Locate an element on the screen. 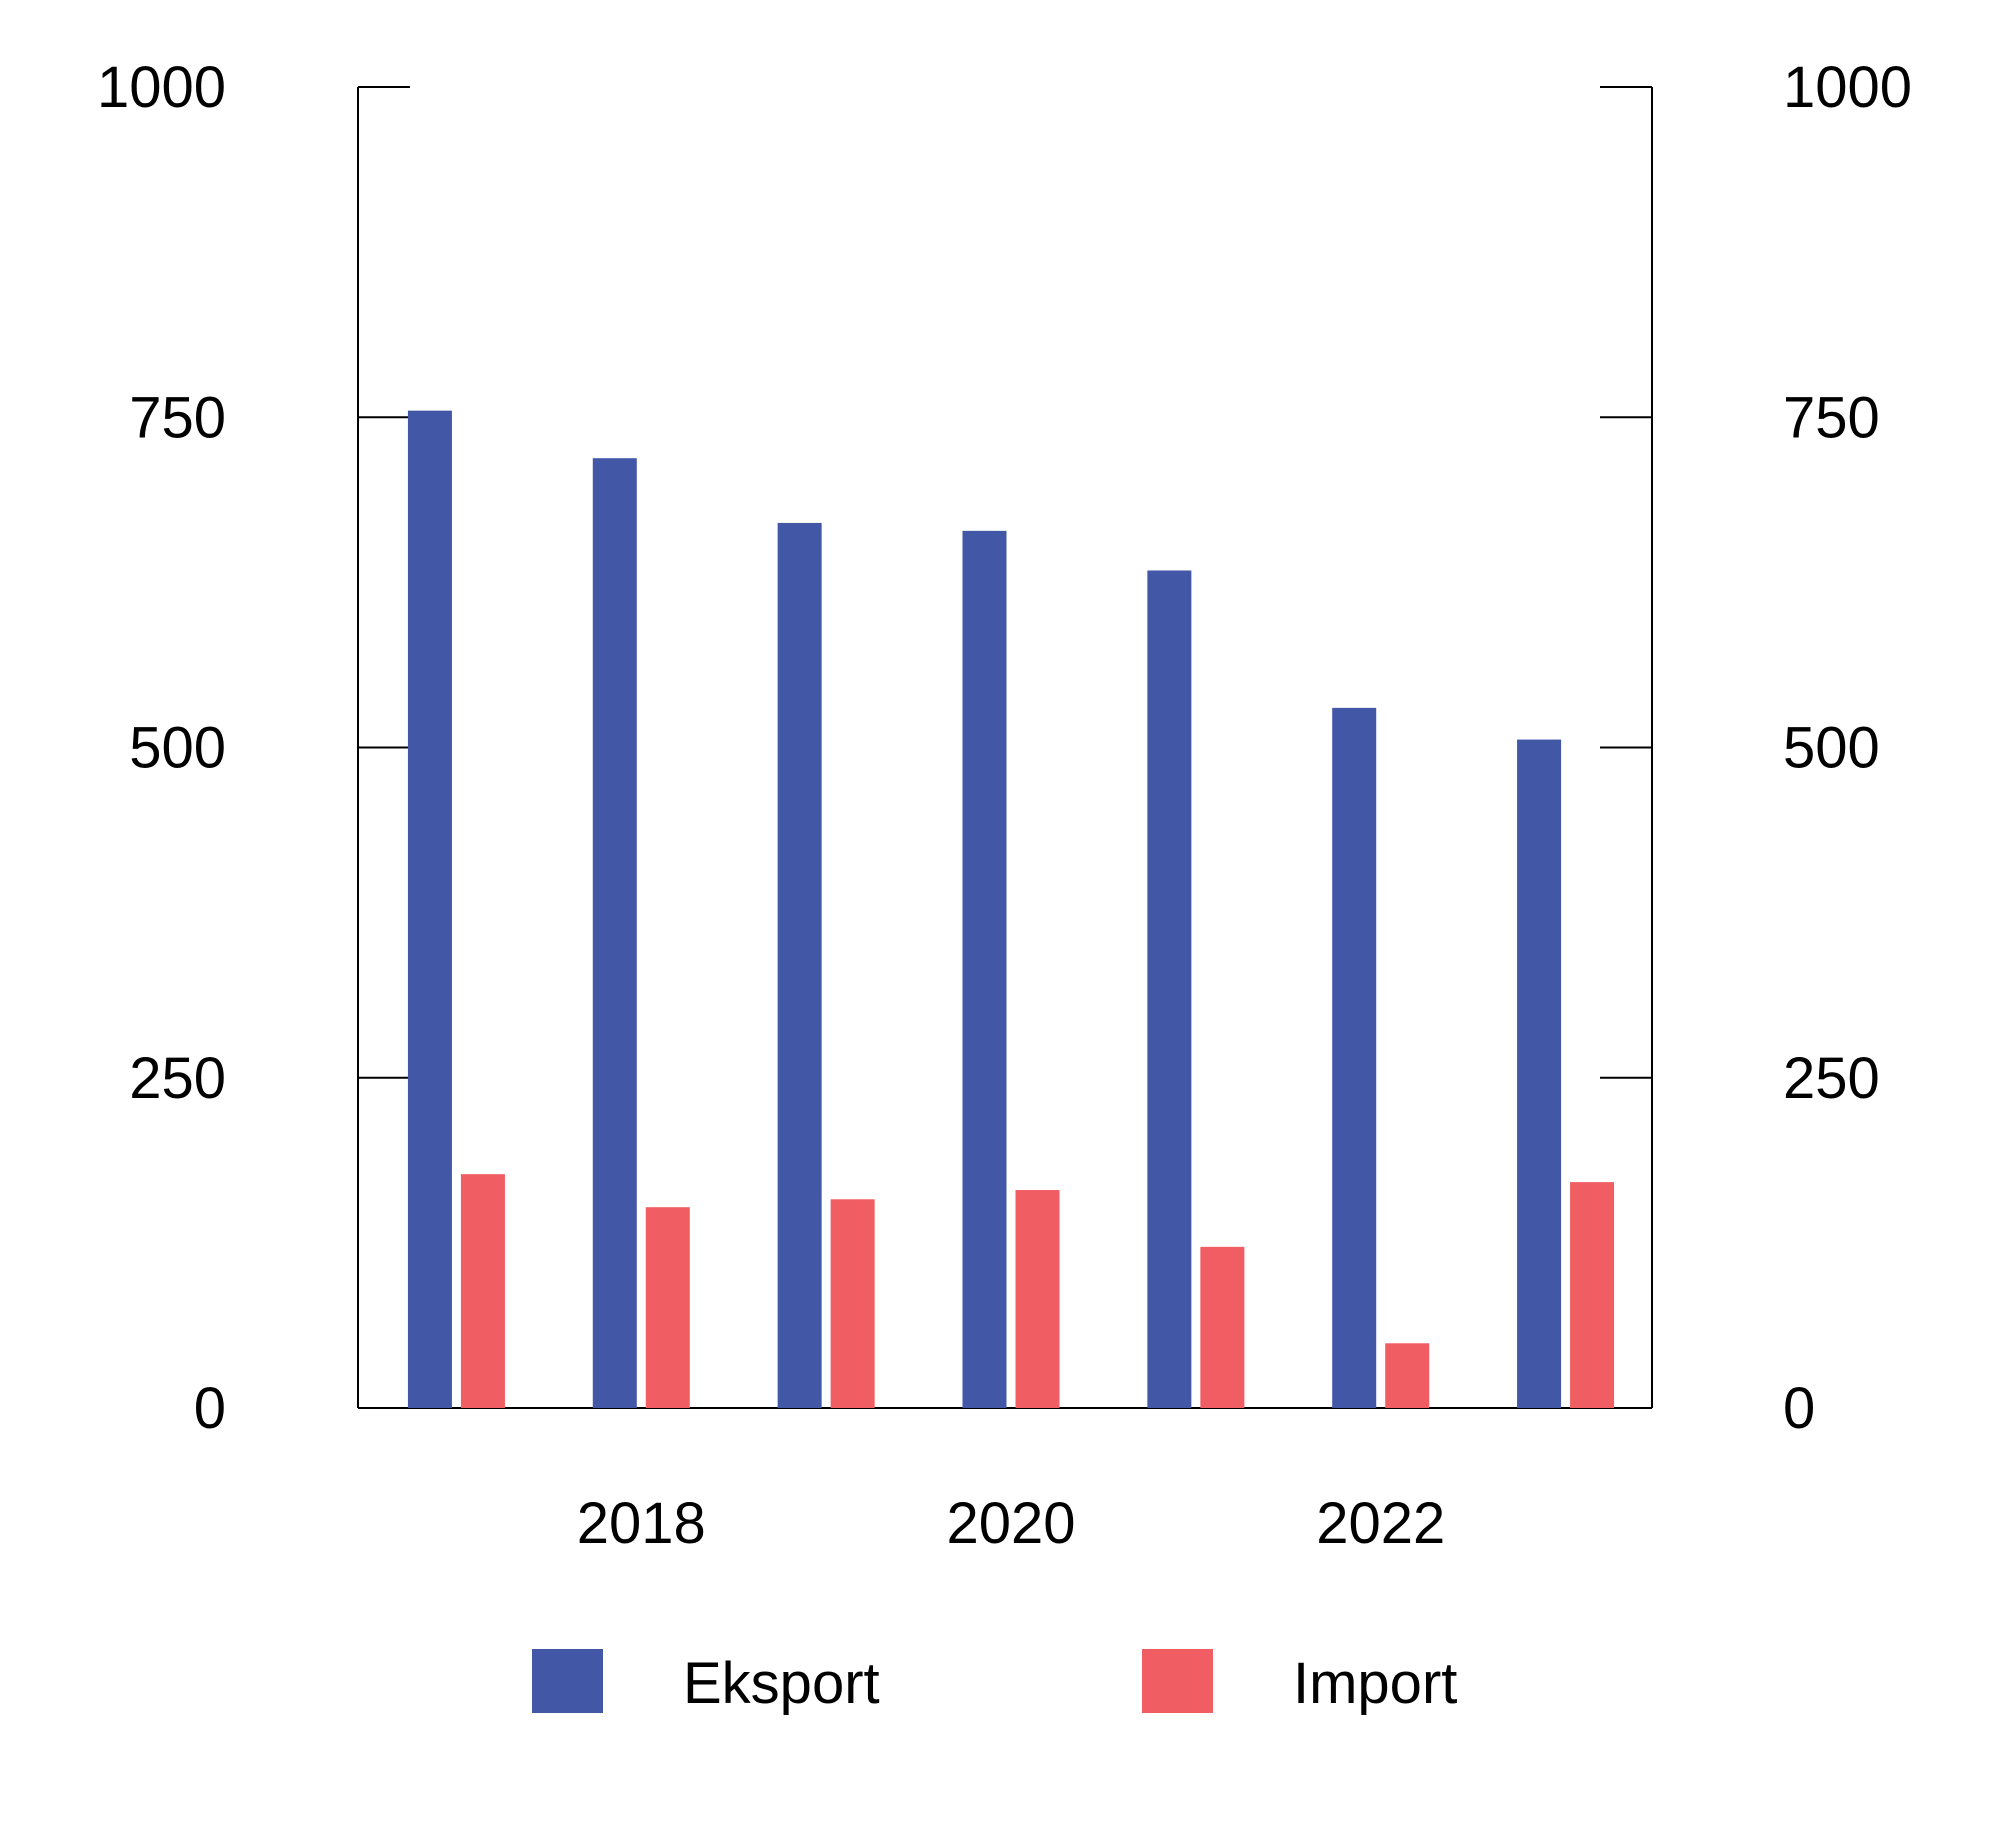 The width and height of the screenshot is (2000, 1821). legend-swatch-eksport is located at coordinates (567, 1681).